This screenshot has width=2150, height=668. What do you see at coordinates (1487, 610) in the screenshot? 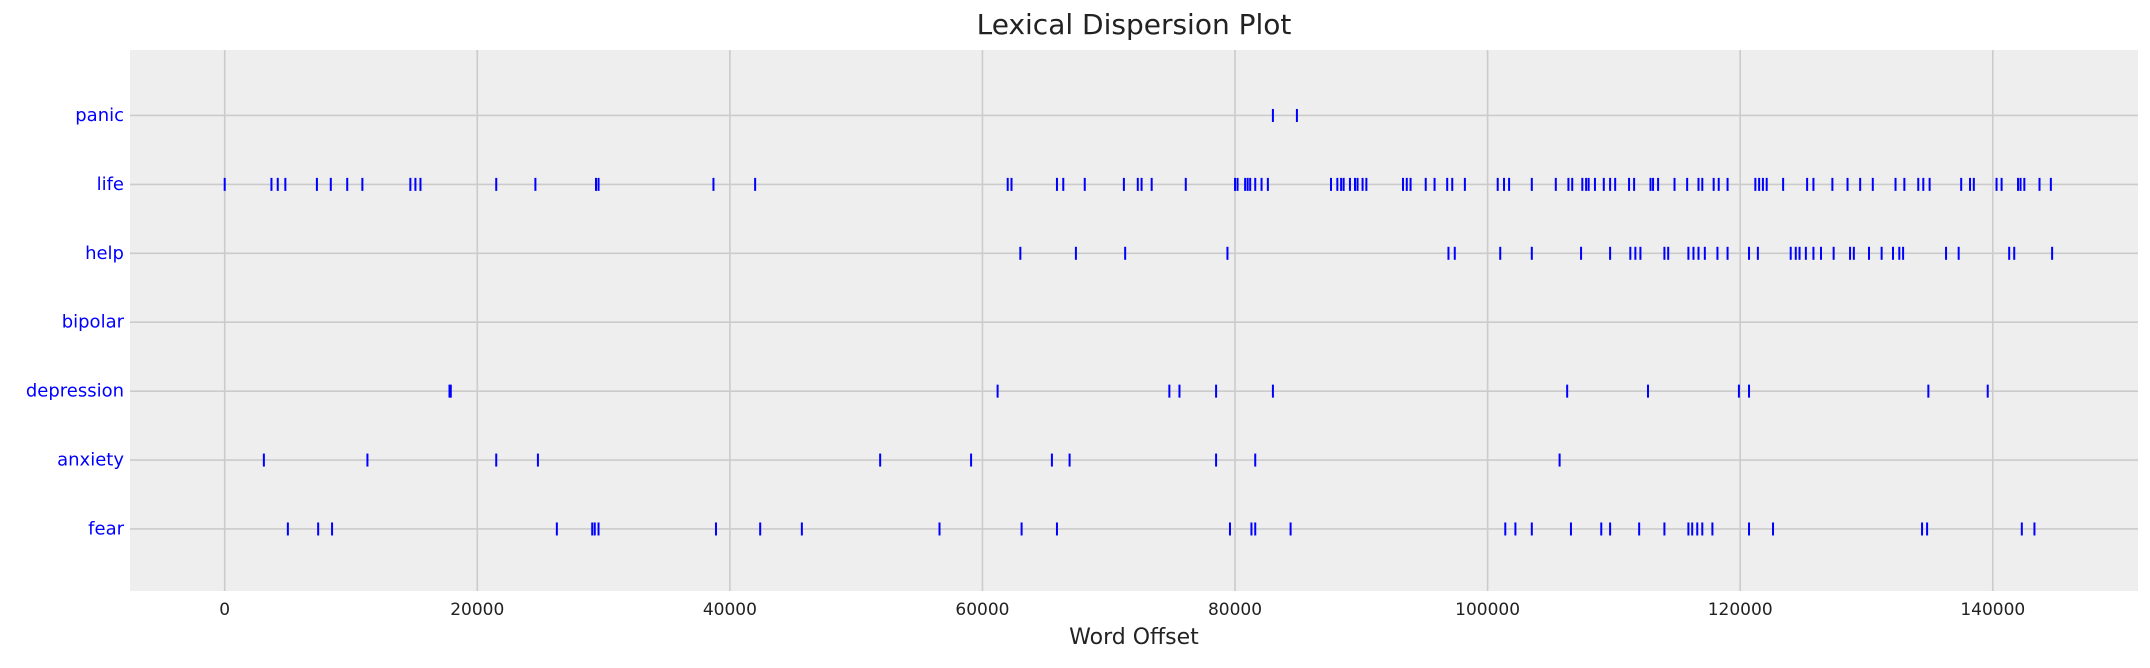
I see `x-tick-label: 100000` at bounding box center [1487, 610].